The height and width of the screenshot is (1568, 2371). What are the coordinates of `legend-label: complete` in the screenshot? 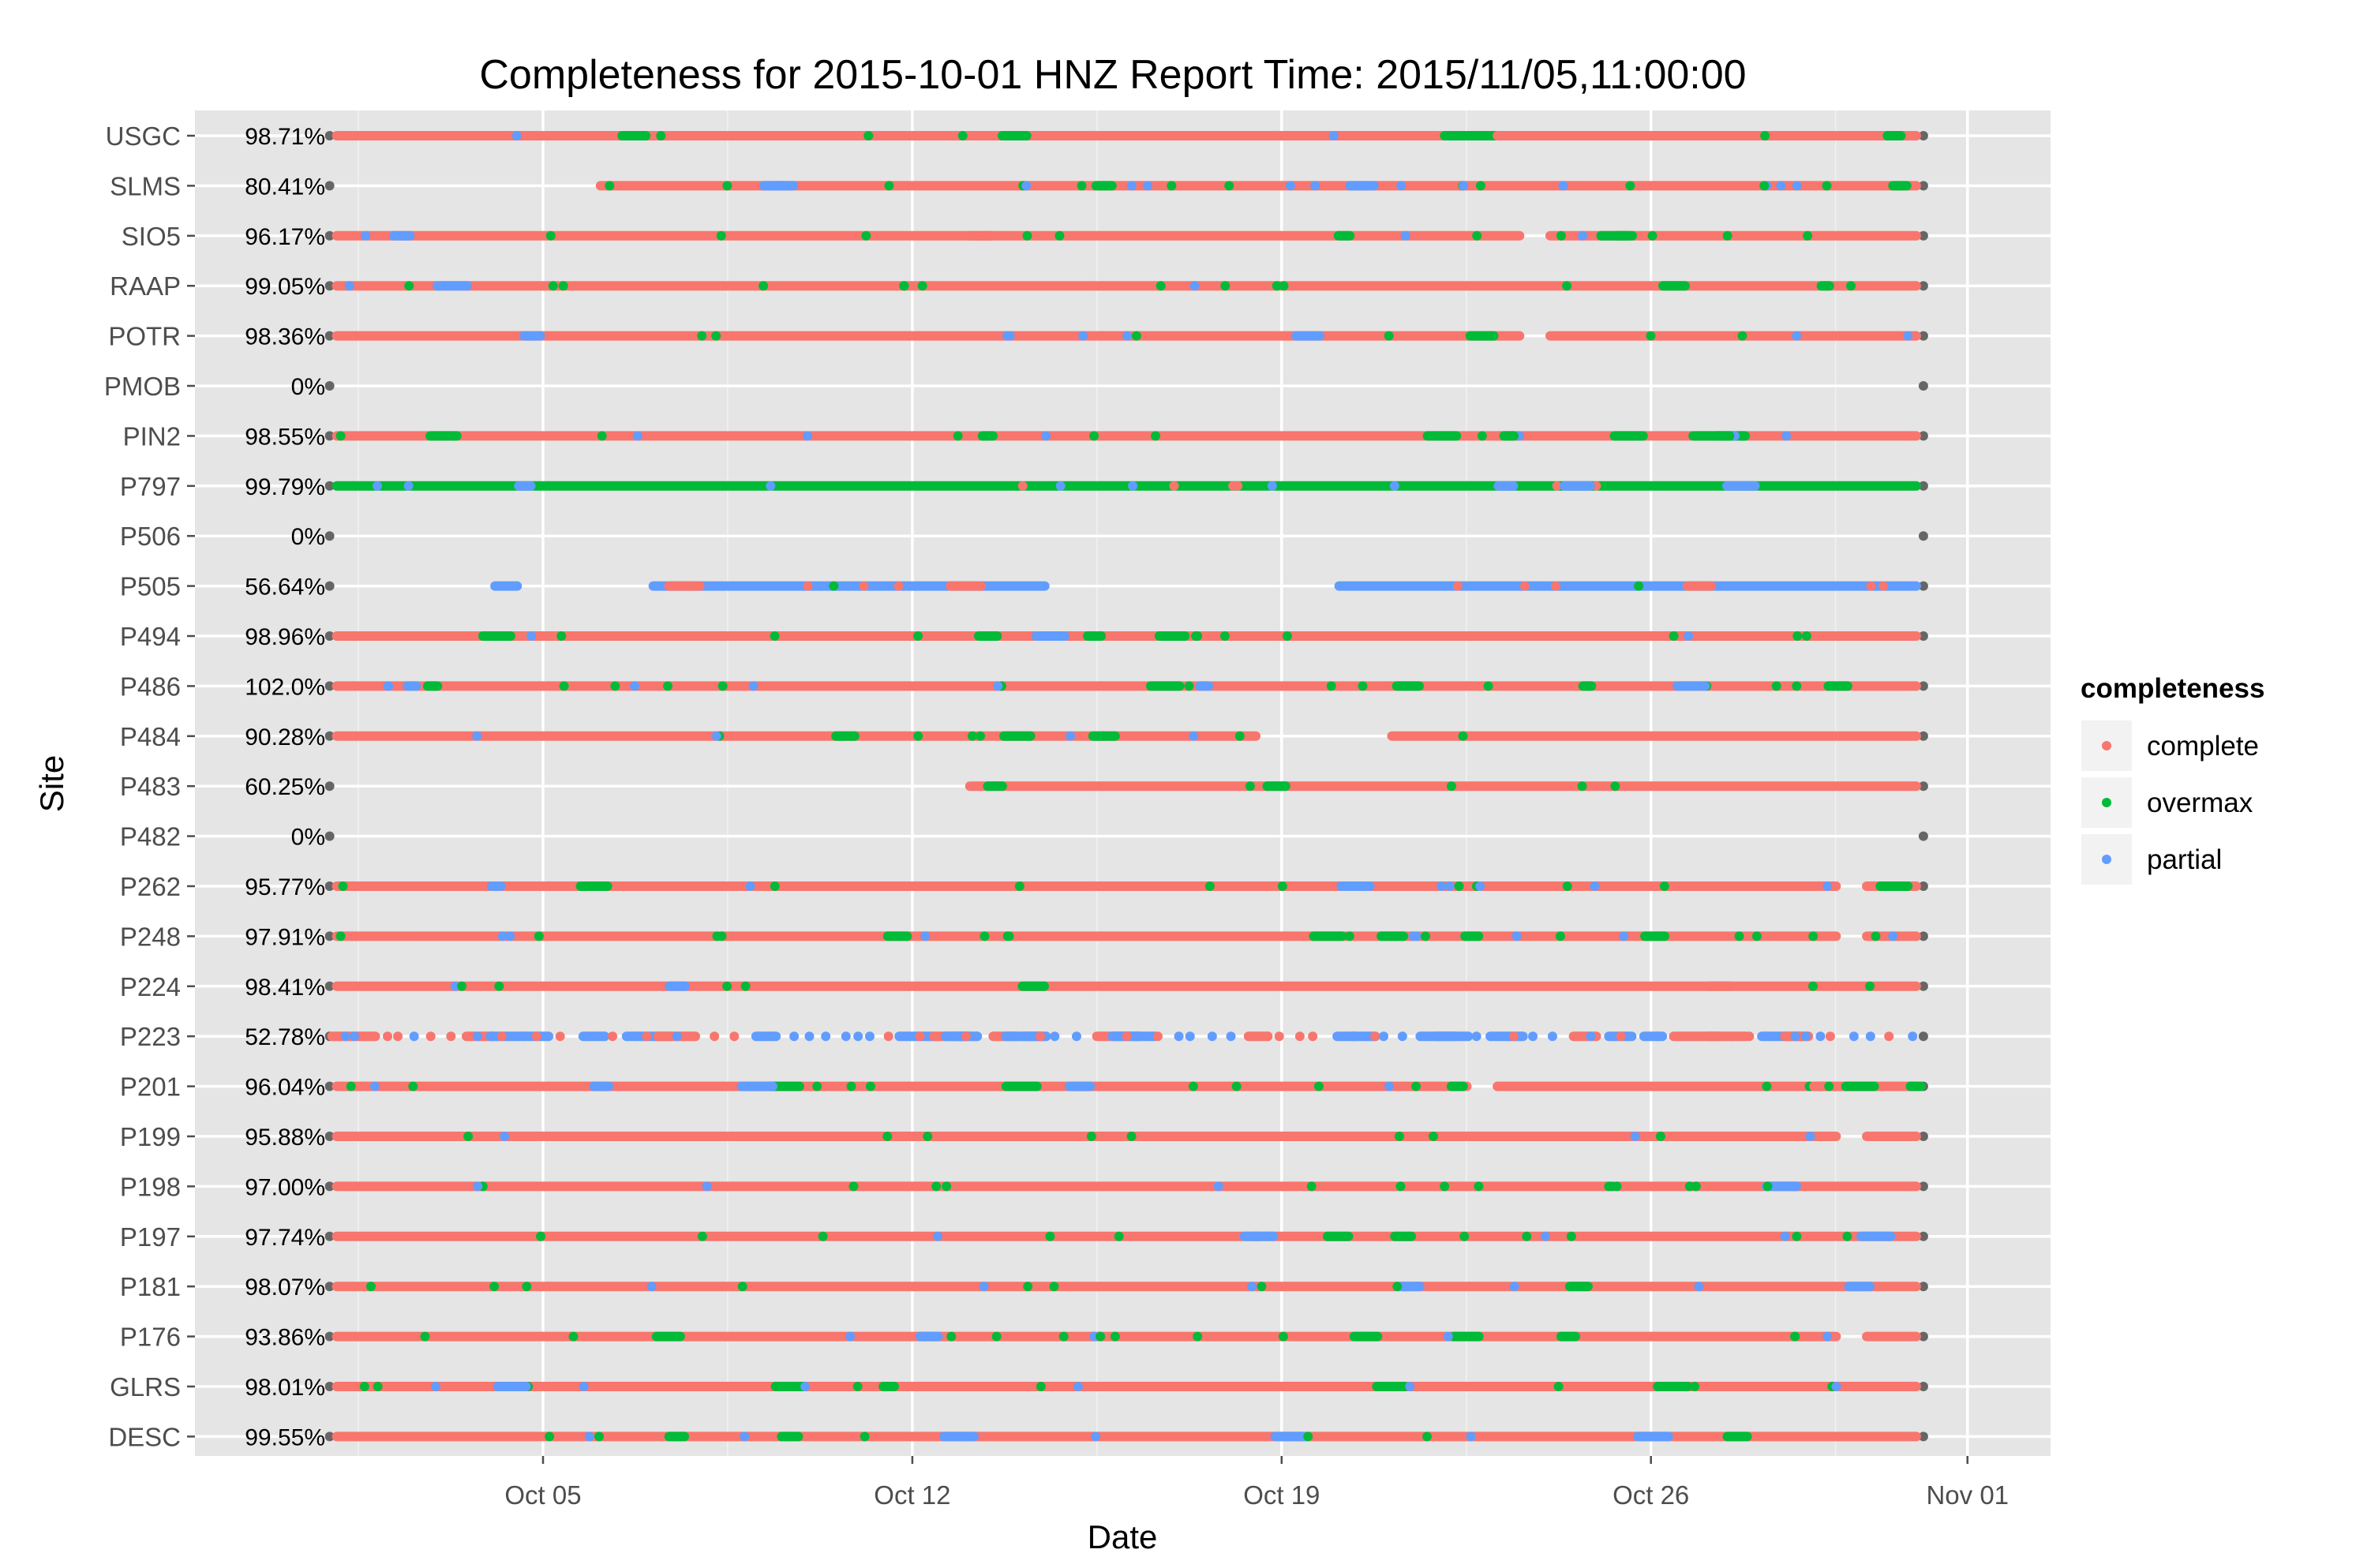 It's located at (2203, 747).